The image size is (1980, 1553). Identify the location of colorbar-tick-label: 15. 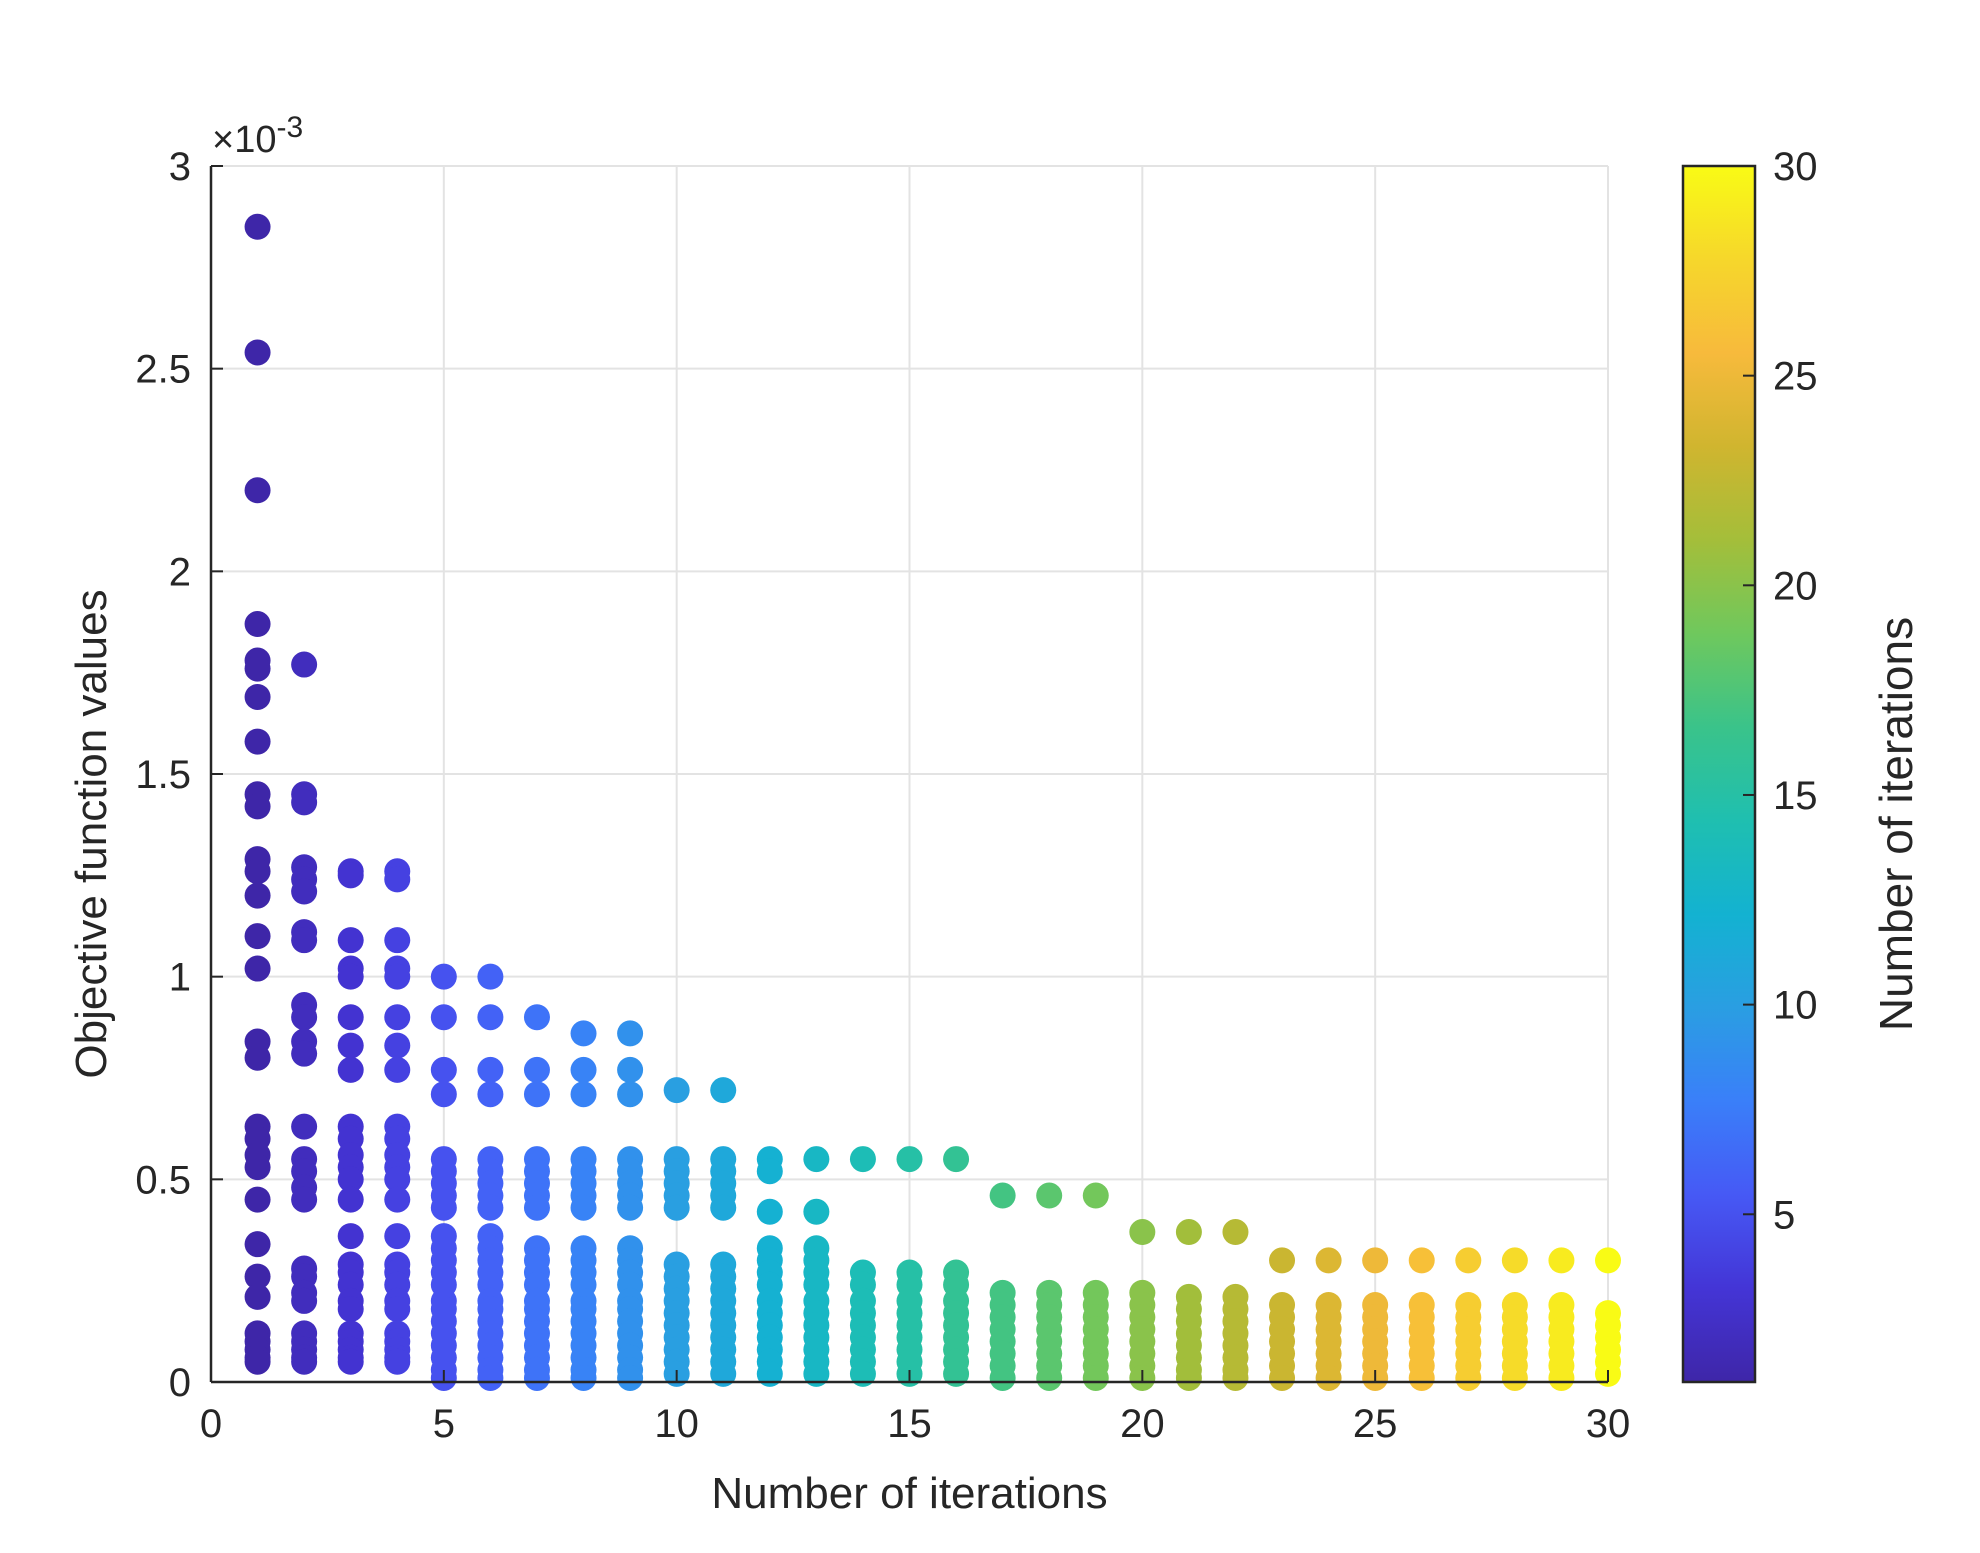
(1795, 796).